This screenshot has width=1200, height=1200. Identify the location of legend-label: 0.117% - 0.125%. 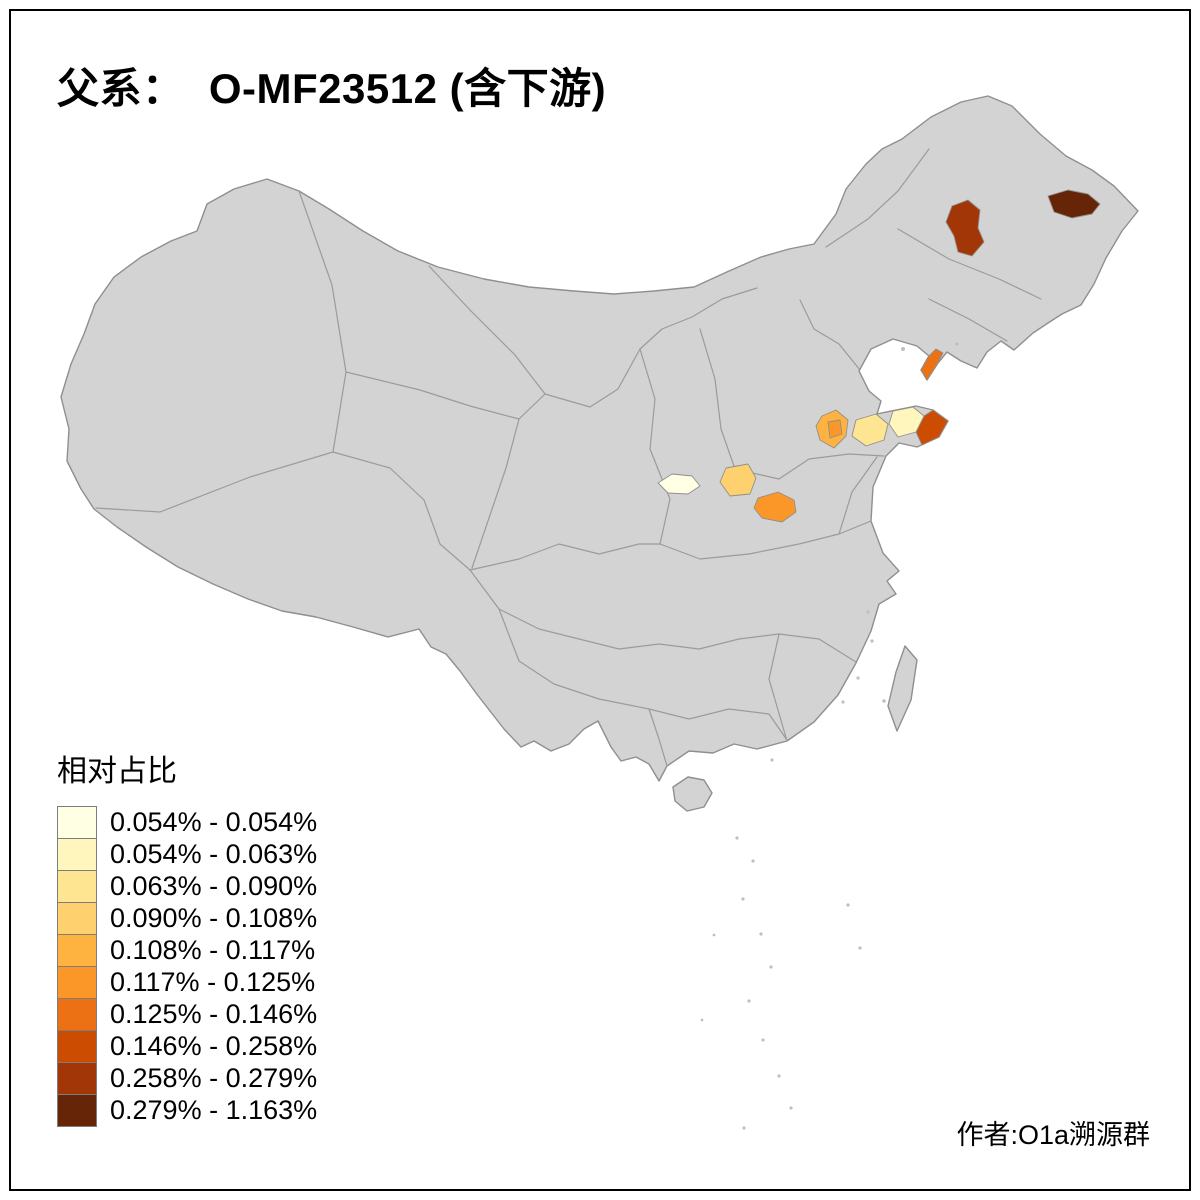
(213, 982).